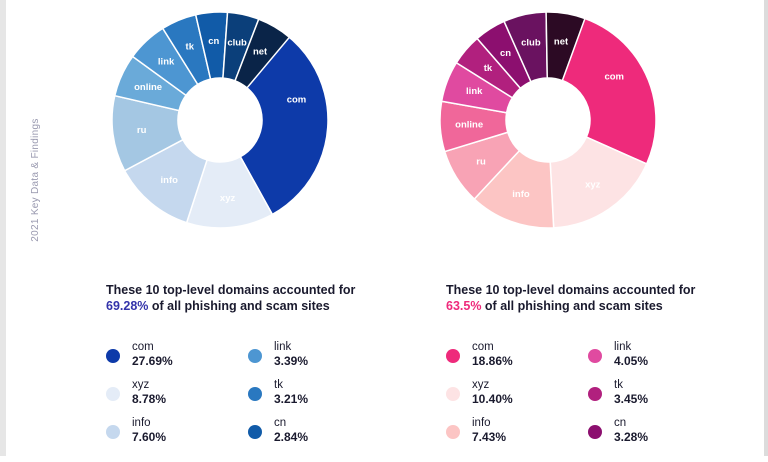 Image resolution: width=768 pixels, height=462 pixels. Describe the element at coordinates (149, 399) in the screenshot. I see `legend-value: 8.78%` at that location.